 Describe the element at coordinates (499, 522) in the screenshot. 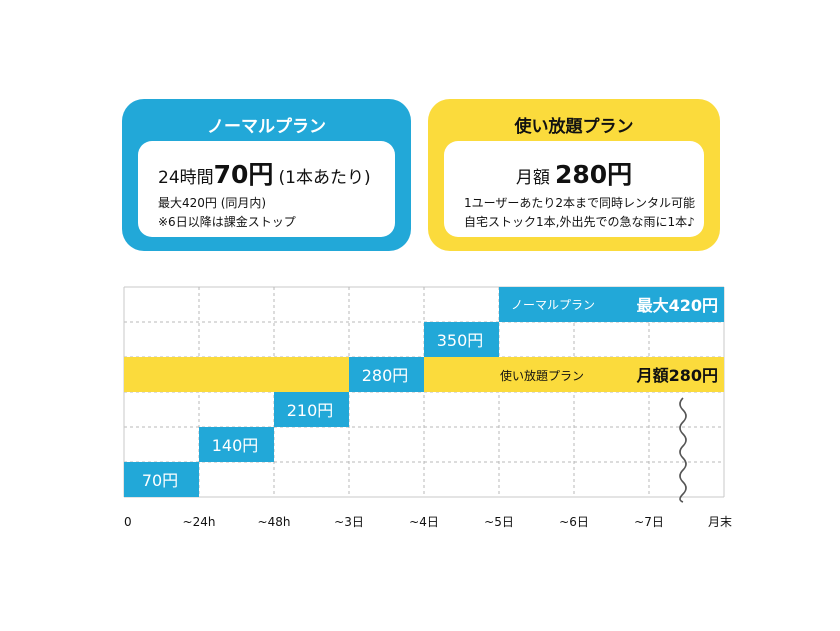

I see `x-tick-label: ~5日` at that location.